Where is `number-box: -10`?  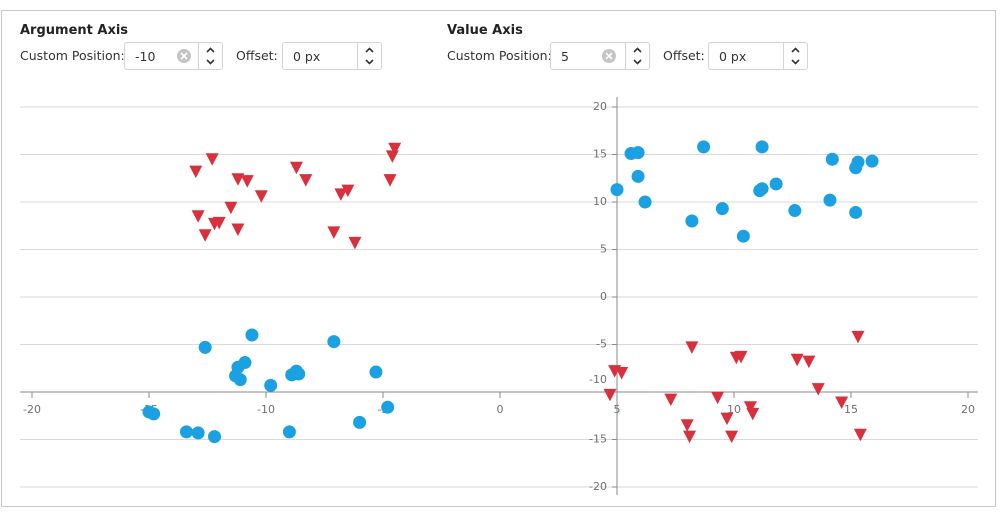 number-box: -10 is located at coordinates (173, 56).